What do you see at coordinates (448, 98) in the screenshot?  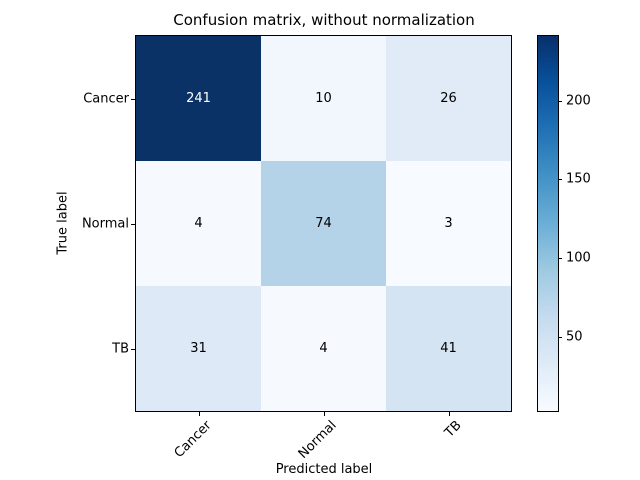 I see `matrix-cell-cancer-tb: 26` at bounding box center [448, 98].